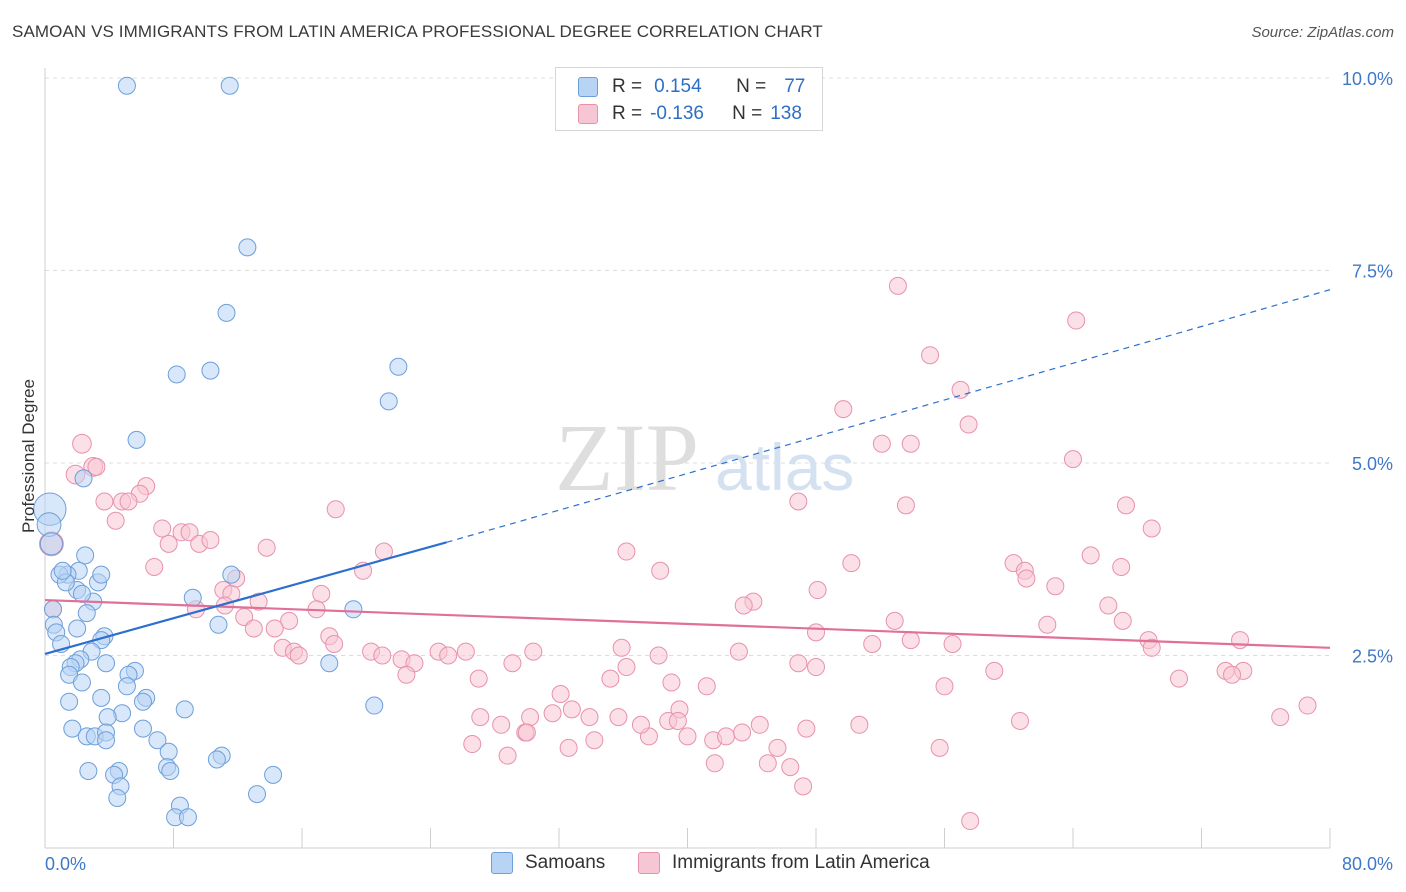 This screenshot has height=892, width=1406. I want to click on watermark-zip: ZIP, so click(627, 457).